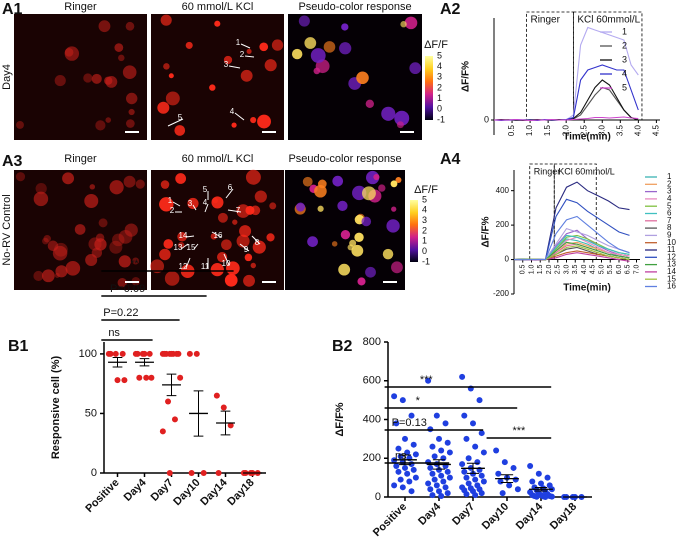 This screenshot has height=549, width=676. Describe the element at coordinates (519, 431) in the screenshot. I see `significance-label: ***` at that location.